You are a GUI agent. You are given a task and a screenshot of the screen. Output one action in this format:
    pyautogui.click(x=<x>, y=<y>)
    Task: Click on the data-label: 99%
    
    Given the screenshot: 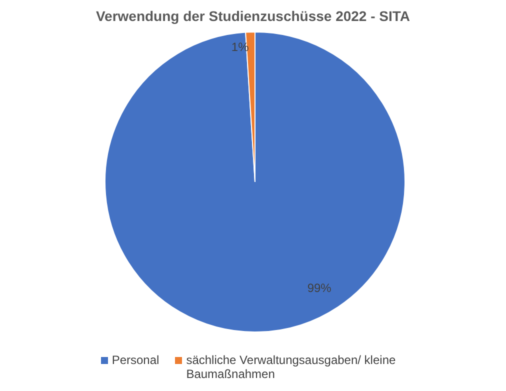 What is the action you would take?
    pyautogui.click(x=319, y=287)
    